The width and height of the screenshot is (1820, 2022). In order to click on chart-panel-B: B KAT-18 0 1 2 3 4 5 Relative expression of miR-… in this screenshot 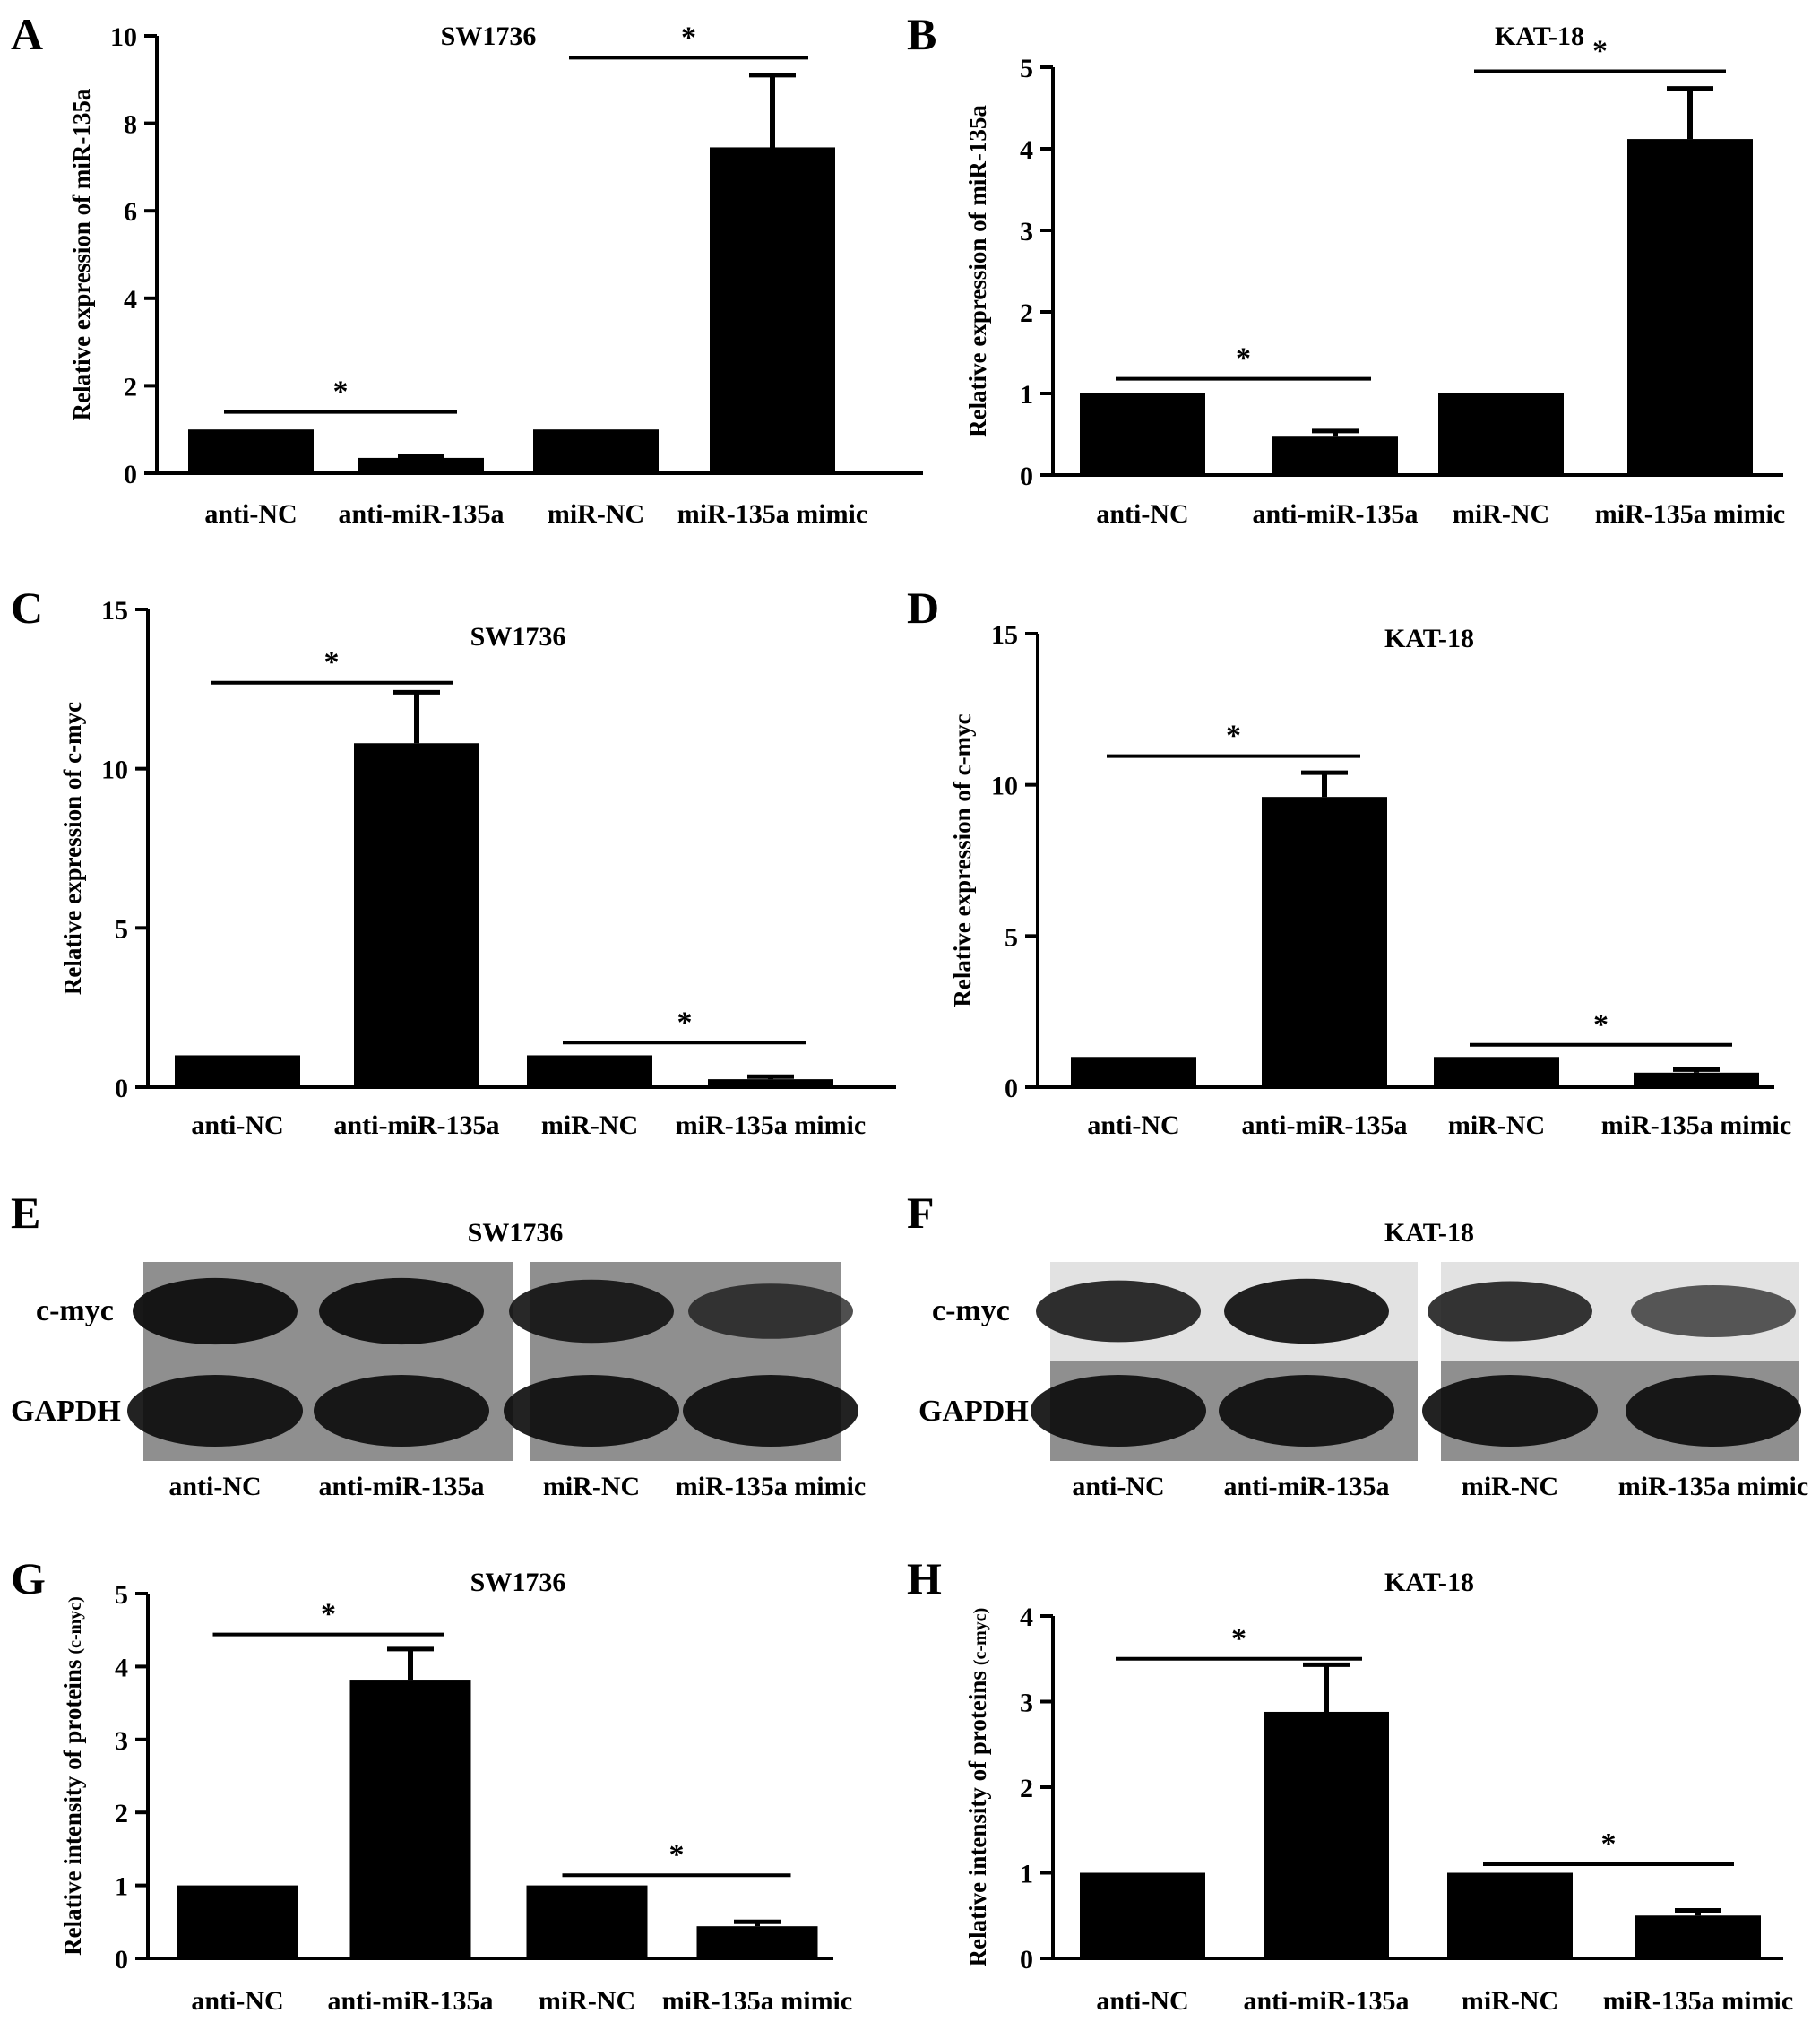, I will do `click(1346, 269)`.